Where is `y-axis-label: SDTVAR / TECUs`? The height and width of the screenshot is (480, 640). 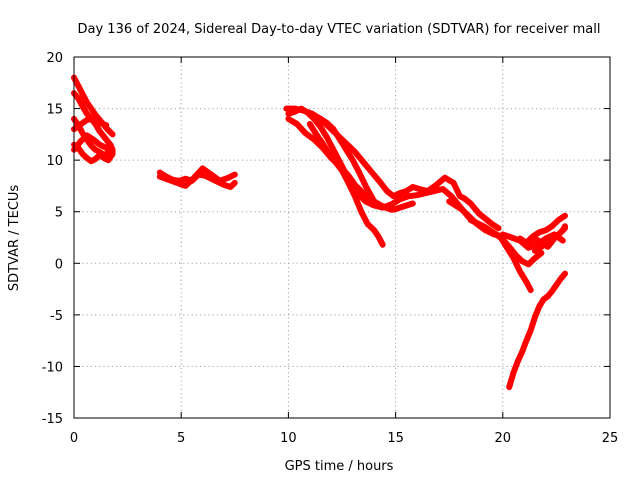
y-axis-label: SDTVAR / TECUs is located at coordinates (14, 238).